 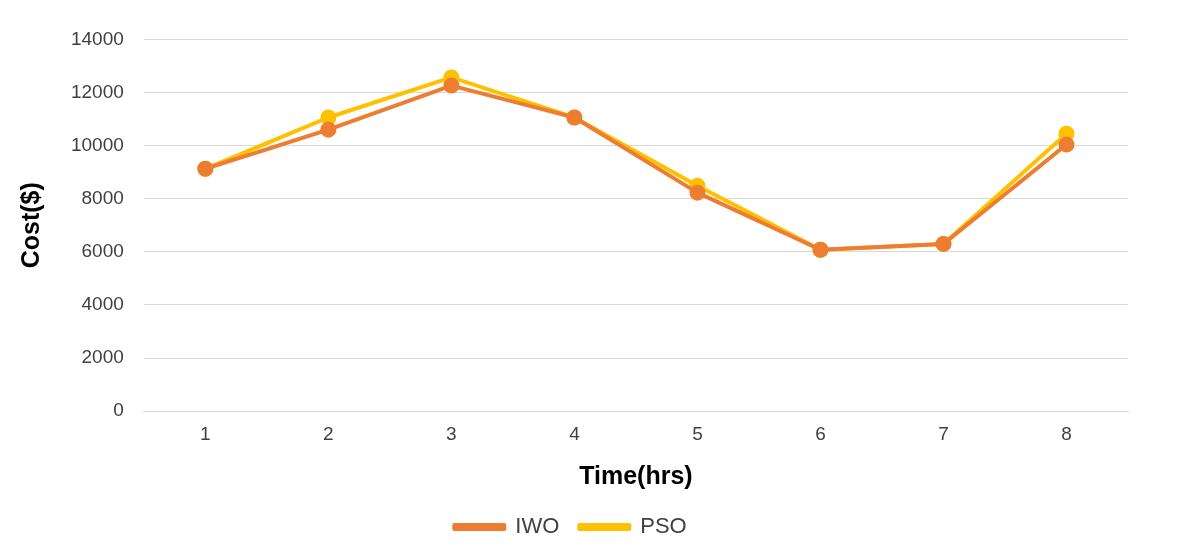 I want to click on y-tick-label: 4000, so click(x=102, y=304).